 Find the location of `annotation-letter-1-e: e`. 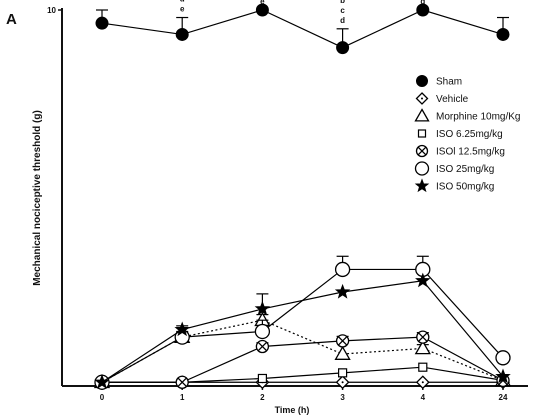

annotation-letter-1-e: e is located at coordinates (182, 9).